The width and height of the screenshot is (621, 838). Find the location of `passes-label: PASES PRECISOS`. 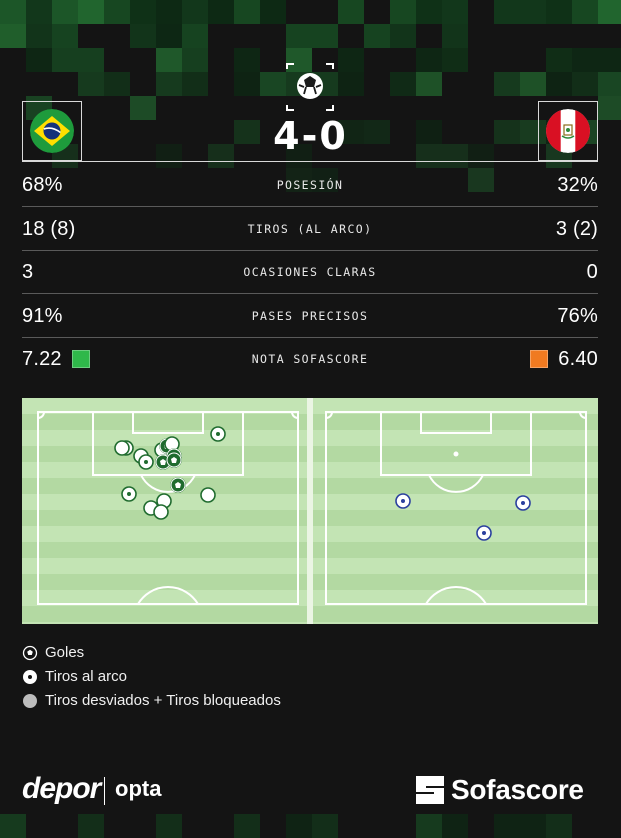

passes-label: PASES PRECISOS is located at coordinates (310, 316).